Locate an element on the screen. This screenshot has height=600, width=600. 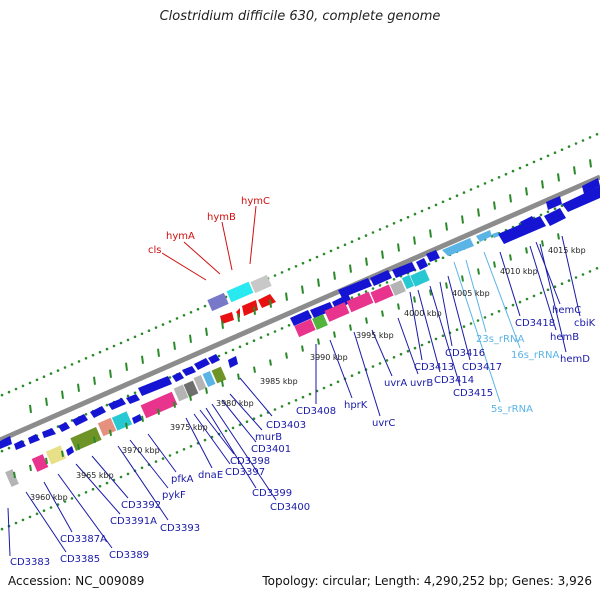
gene-label-hymC: hymC is located at coordinates (255, 201).